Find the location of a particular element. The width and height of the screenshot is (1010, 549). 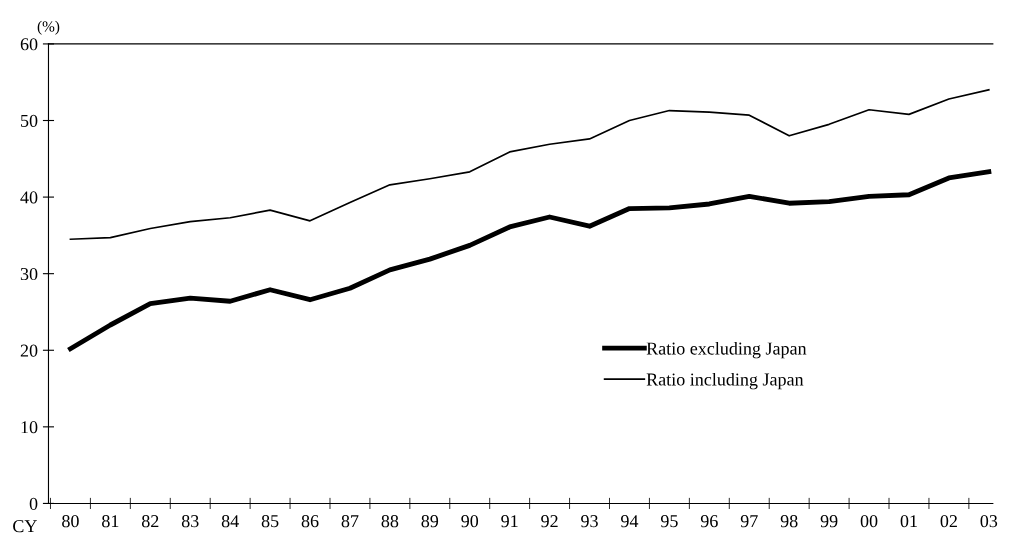

x-tick-label: 94 is located at coordinates (630, 521).